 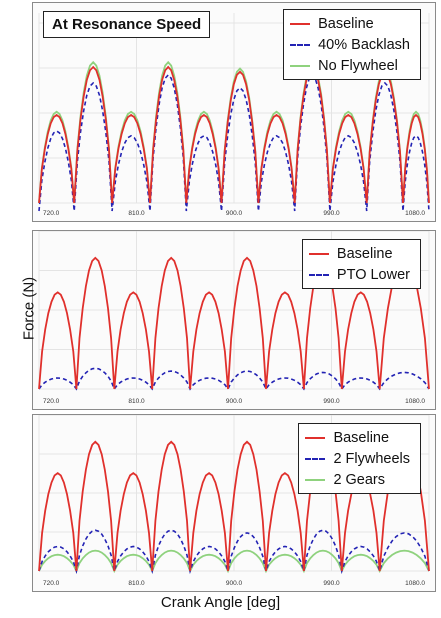 What do you see at coordinates (234, 552) in the screenshot?
I see `series-line-2-flywheels` at bounding box center [234, 552].